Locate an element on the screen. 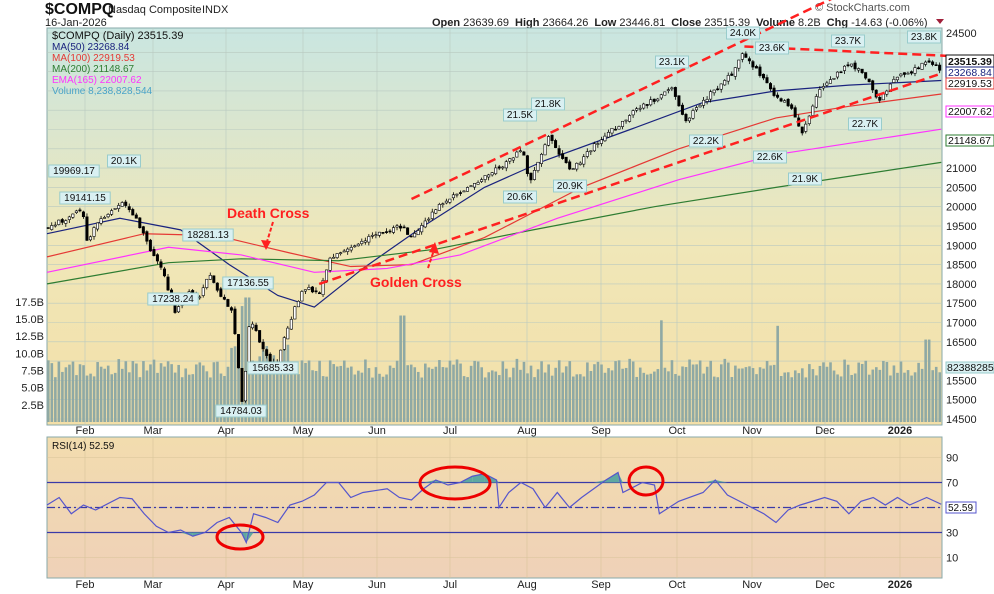  tag-ma200: 21148.67 is located at coordinates (969, 141).